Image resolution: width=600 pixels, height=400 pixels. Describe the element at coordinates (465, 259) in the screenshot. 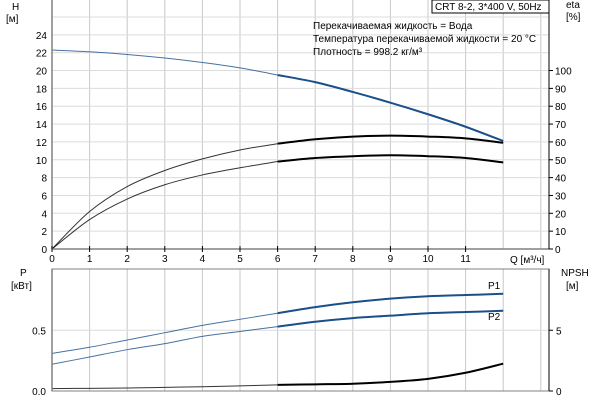

I see `x-tick-label: 11` at that location.